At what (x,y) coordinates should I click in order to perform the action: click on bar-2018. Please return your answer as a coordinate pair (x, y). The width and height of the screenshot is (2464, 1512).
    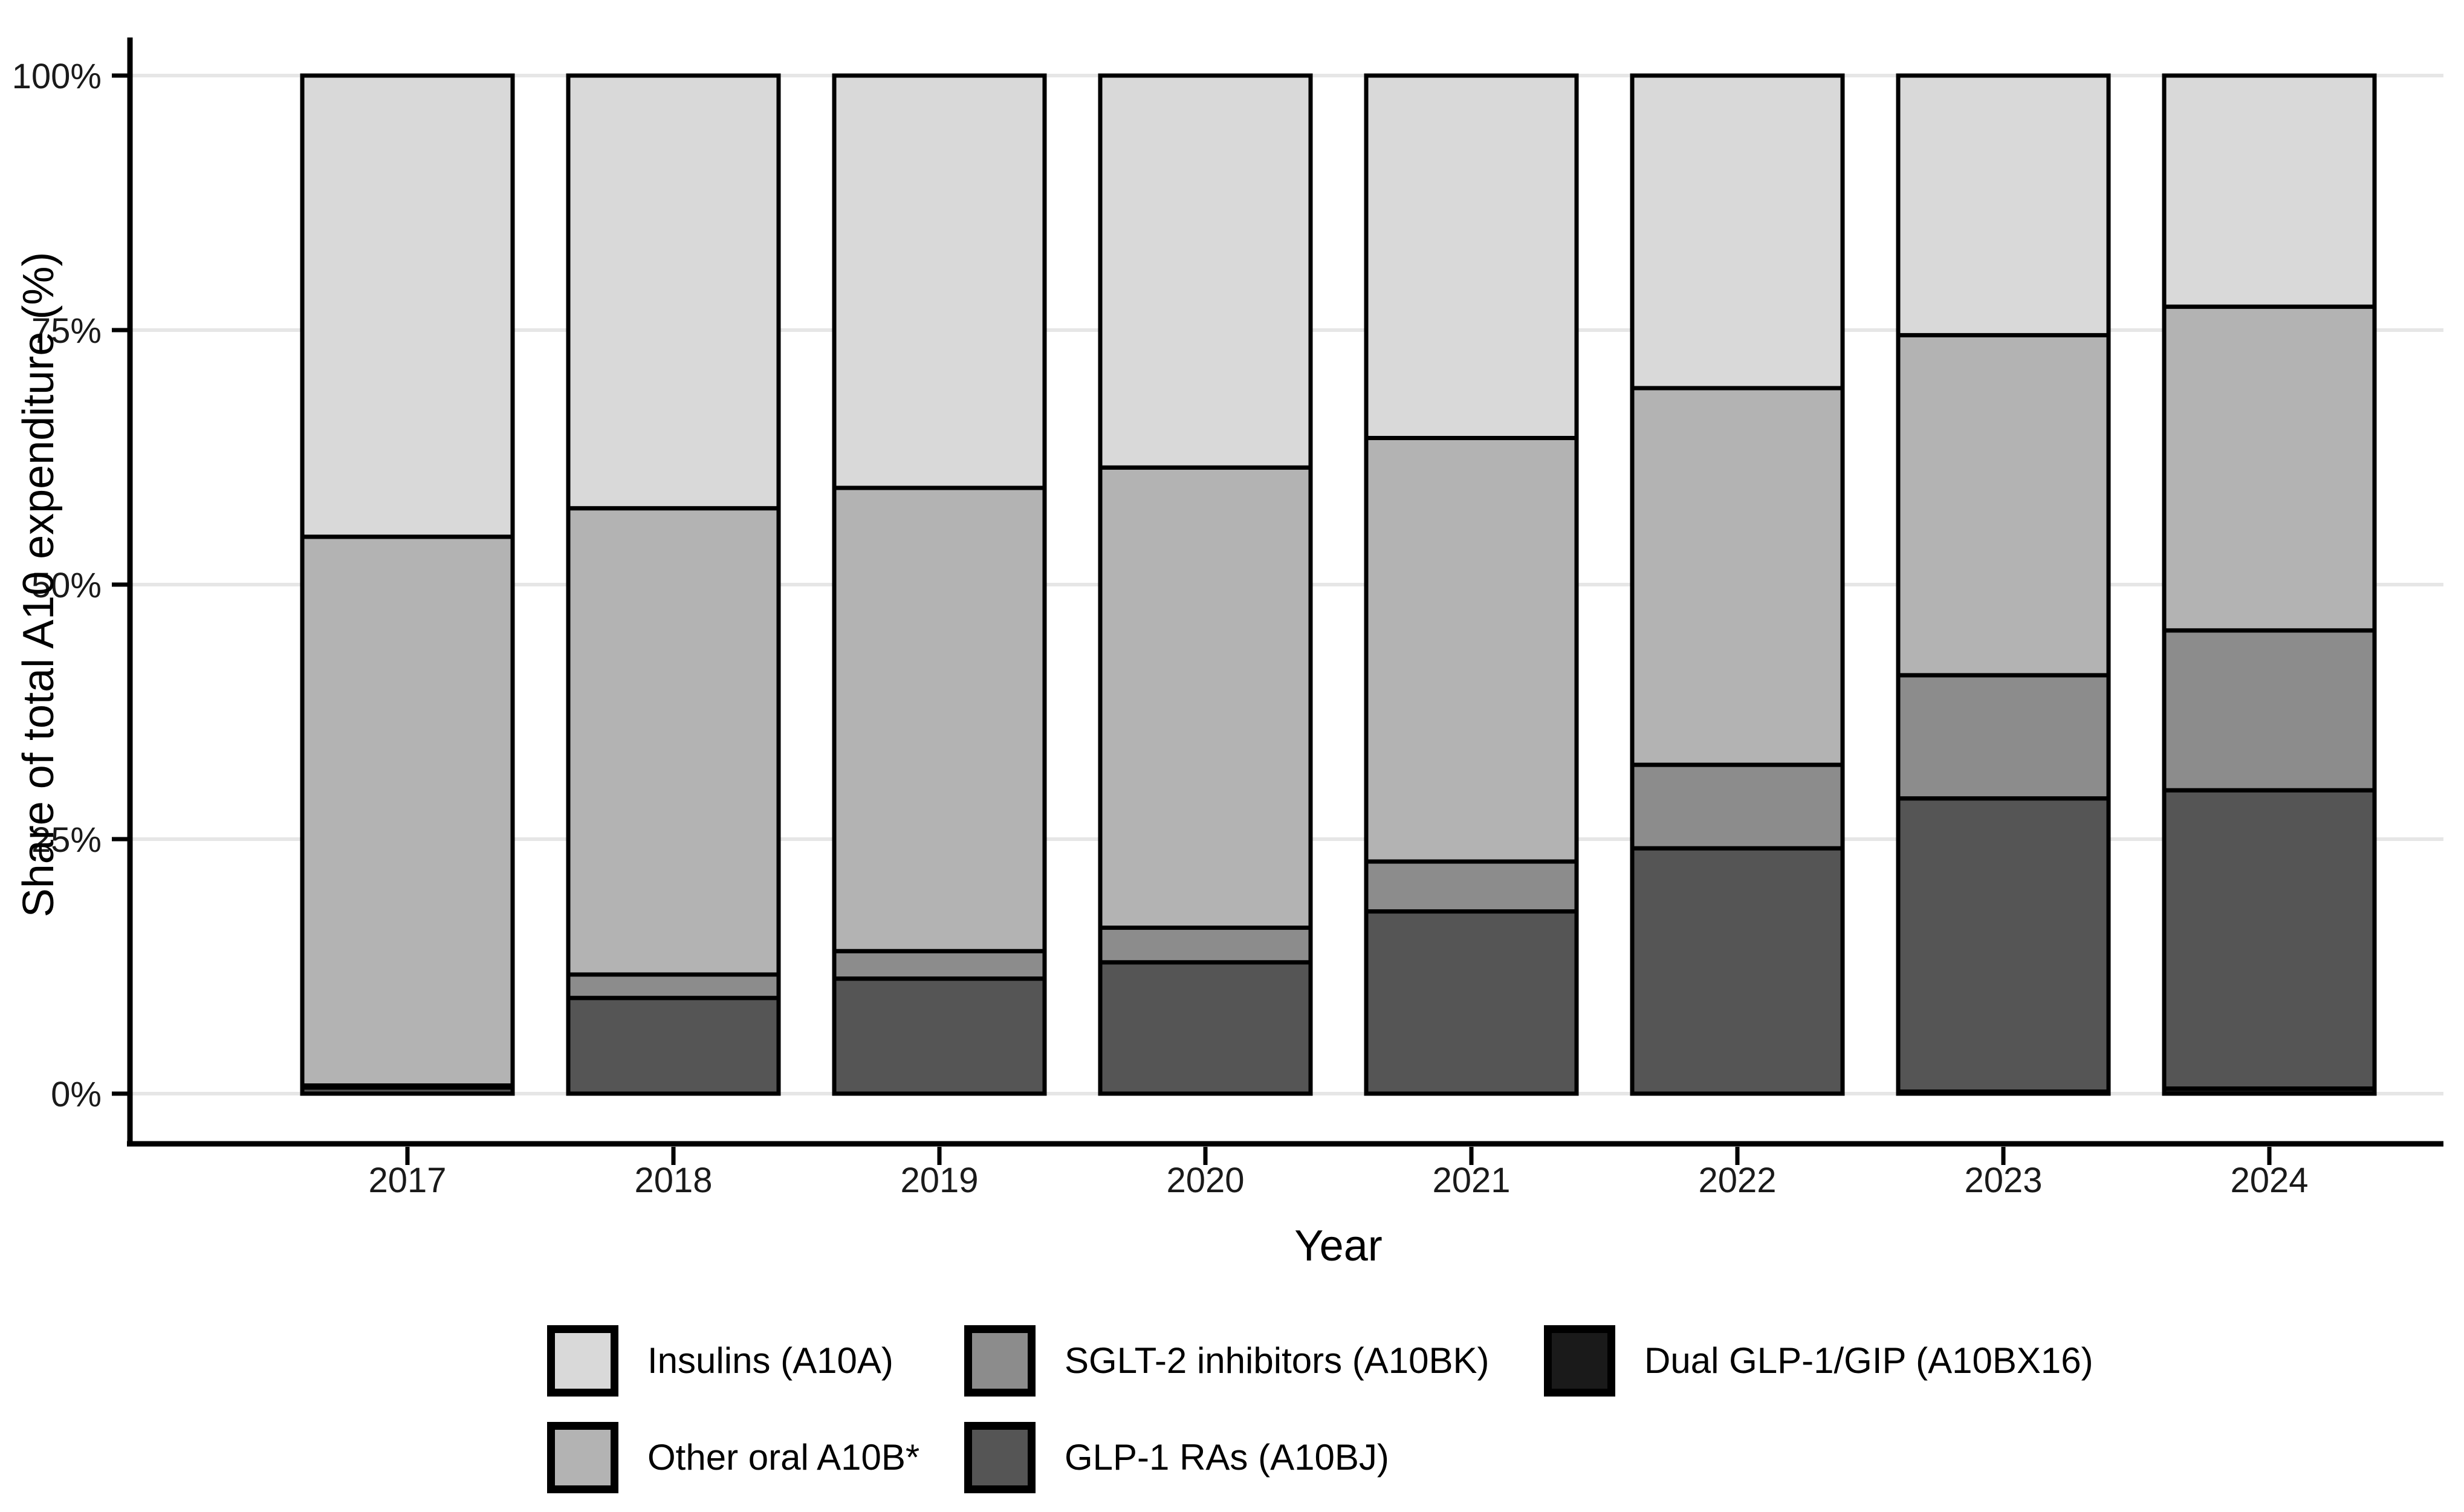
    Looking at the image, I should click on (673, 584).